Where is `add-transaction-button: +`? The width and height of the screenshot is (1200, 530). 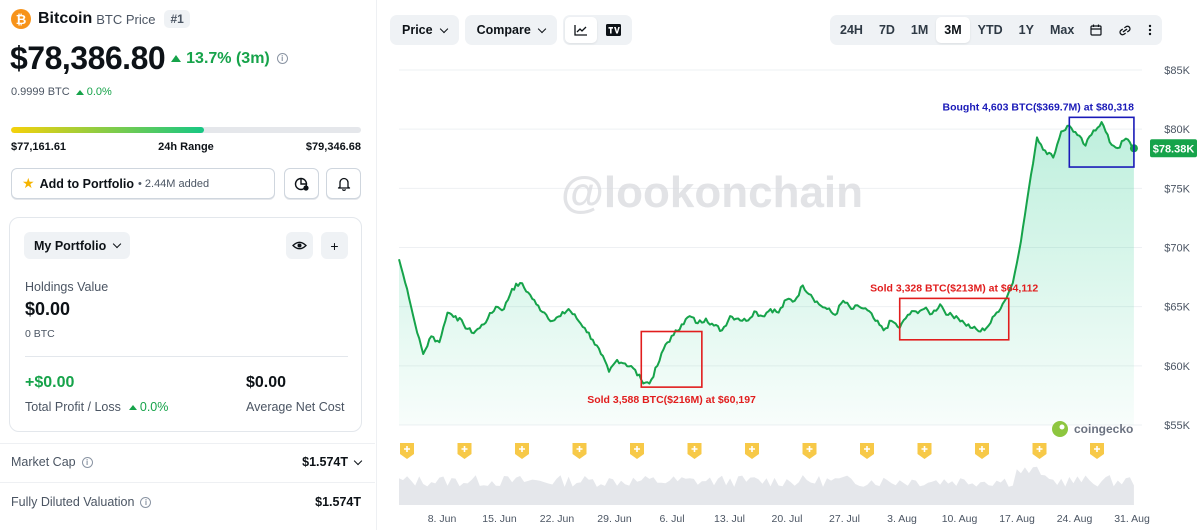 add-transaction-button: + is located at coordinates (334, 245).